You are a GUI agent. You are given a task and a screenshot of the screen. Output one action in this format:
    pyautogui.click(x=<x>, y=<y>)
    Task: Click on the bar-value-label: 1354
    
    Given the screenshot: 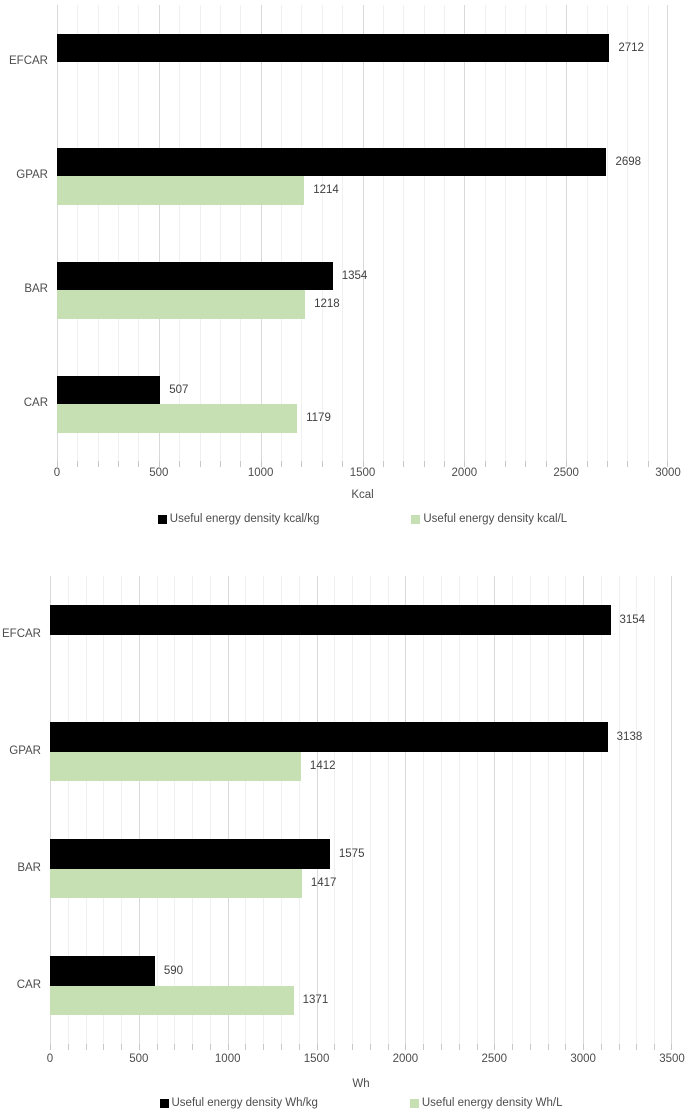 What is the action you would take?
    pyautogui.click(x=354, y=275)
    